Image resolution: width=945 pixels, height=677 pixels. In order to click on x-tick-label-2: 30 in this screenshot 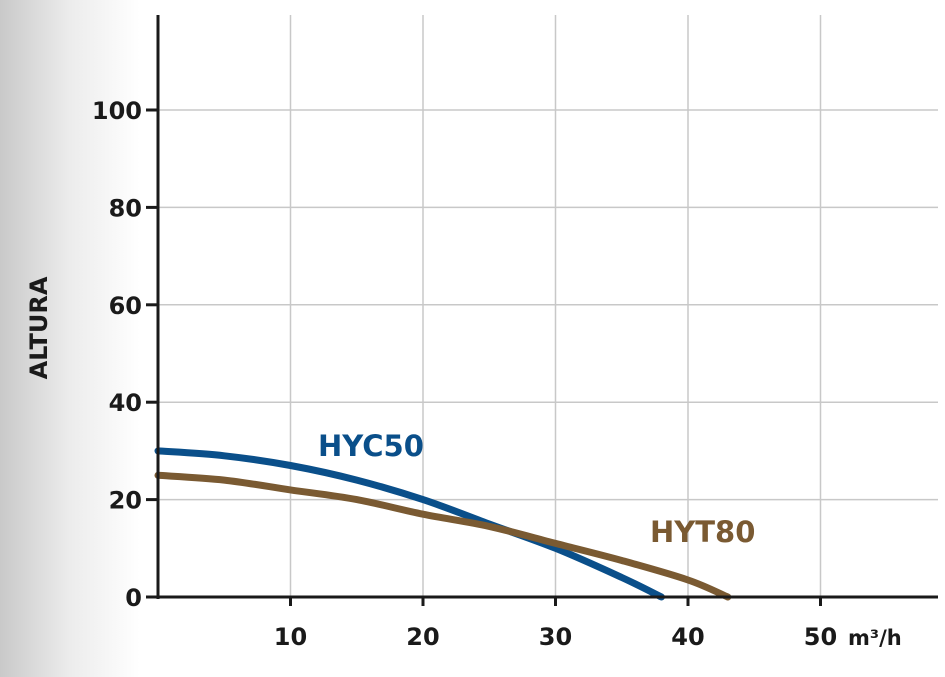, I will do `click(555, 637)`.